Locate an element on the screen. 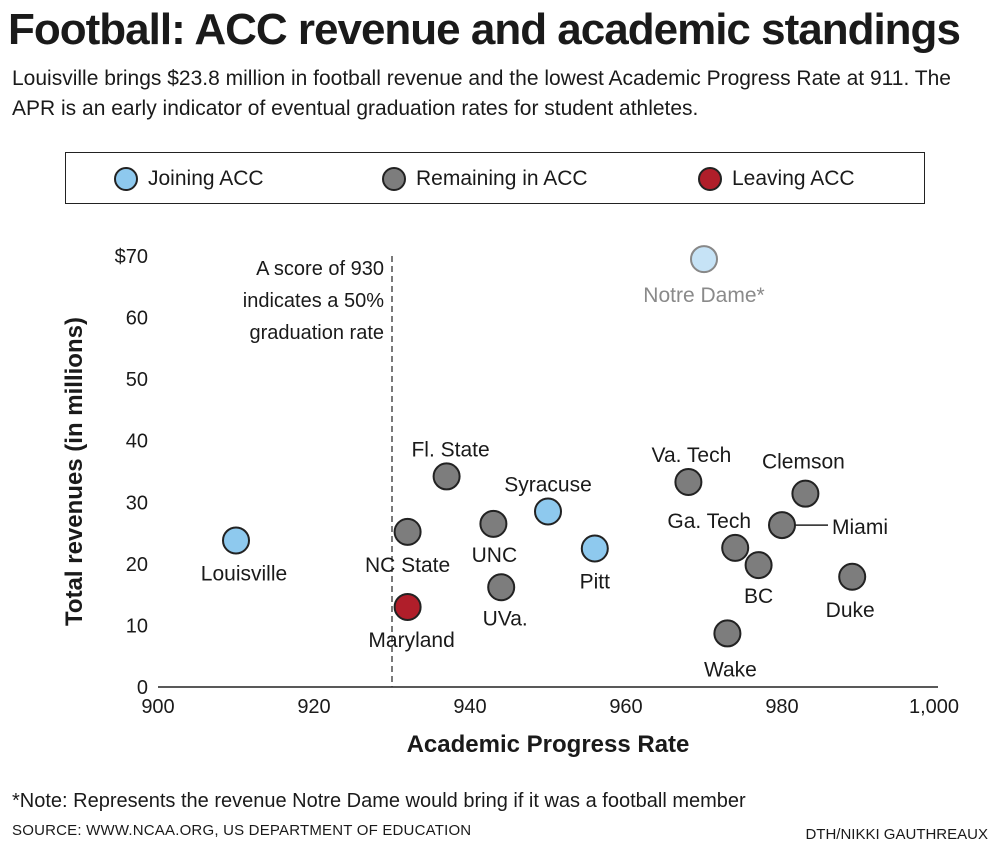  y-tick-label: 50 is located at coordinates (137, 380).